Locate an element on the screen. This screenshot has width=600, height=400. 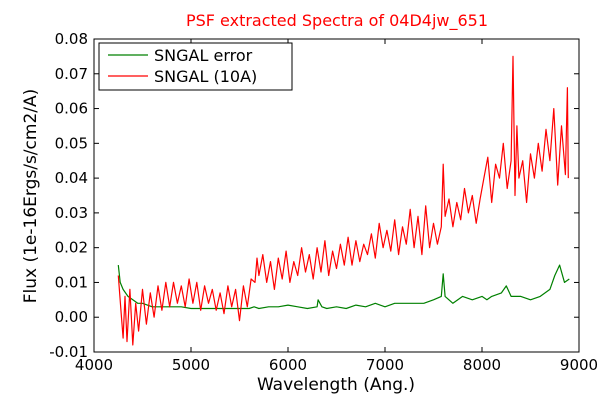
y-axis-label: Flux (1e-16Ergs/s/cm2/A) is located at coordinates (31, 196).